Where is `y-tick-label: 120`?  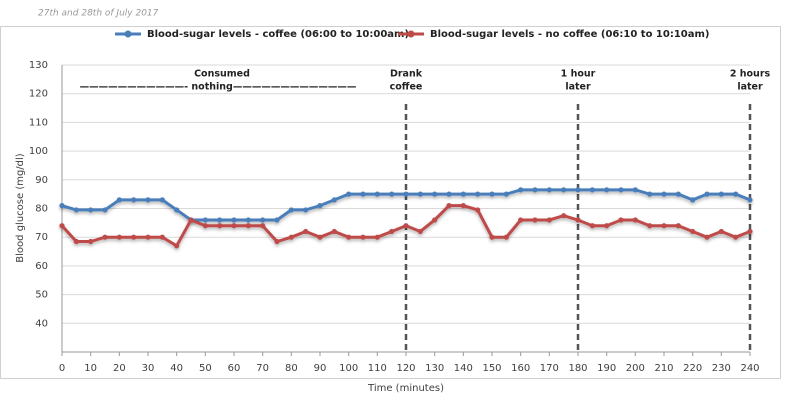
y-tick-label: 120 is located at coordinates (38, 94).